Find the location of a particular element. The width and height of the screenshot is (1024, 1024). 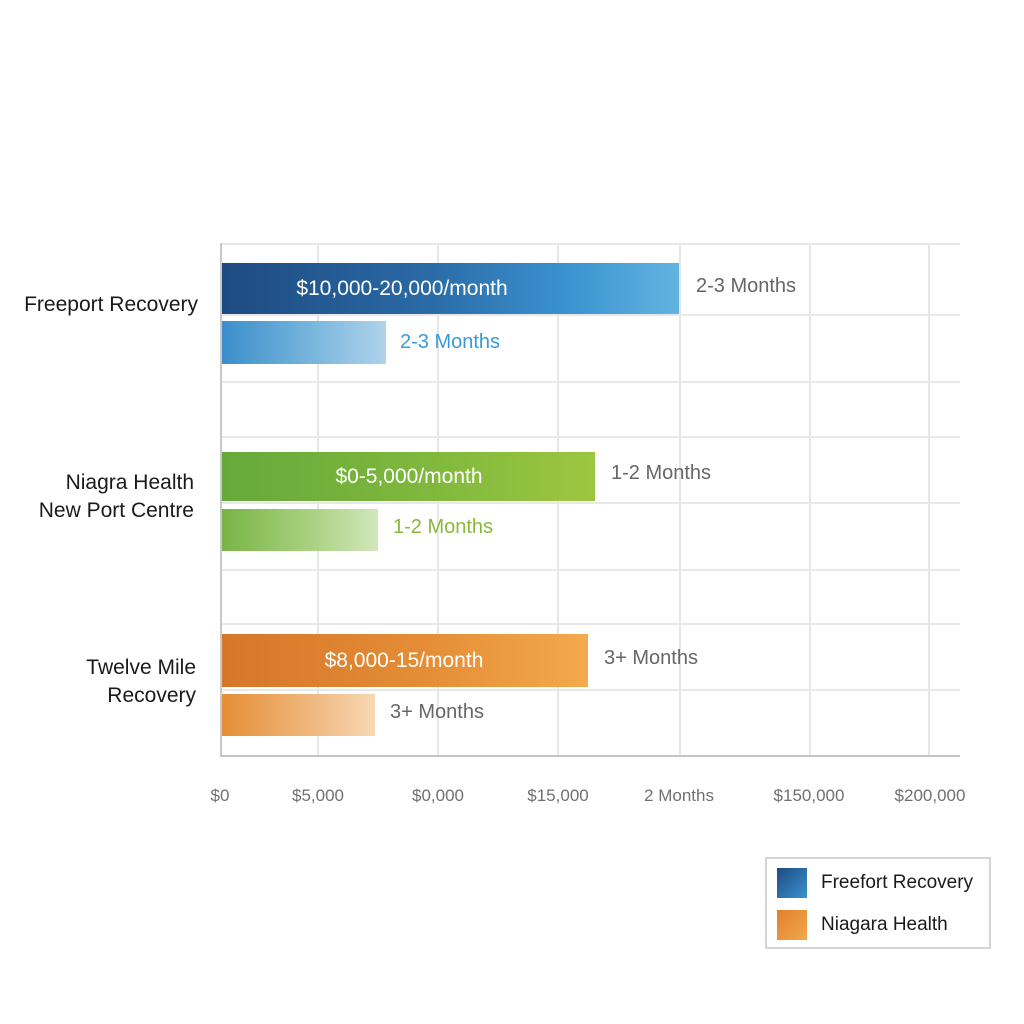

x-tick-label: $200,000 is located at coordinates (930, 795).